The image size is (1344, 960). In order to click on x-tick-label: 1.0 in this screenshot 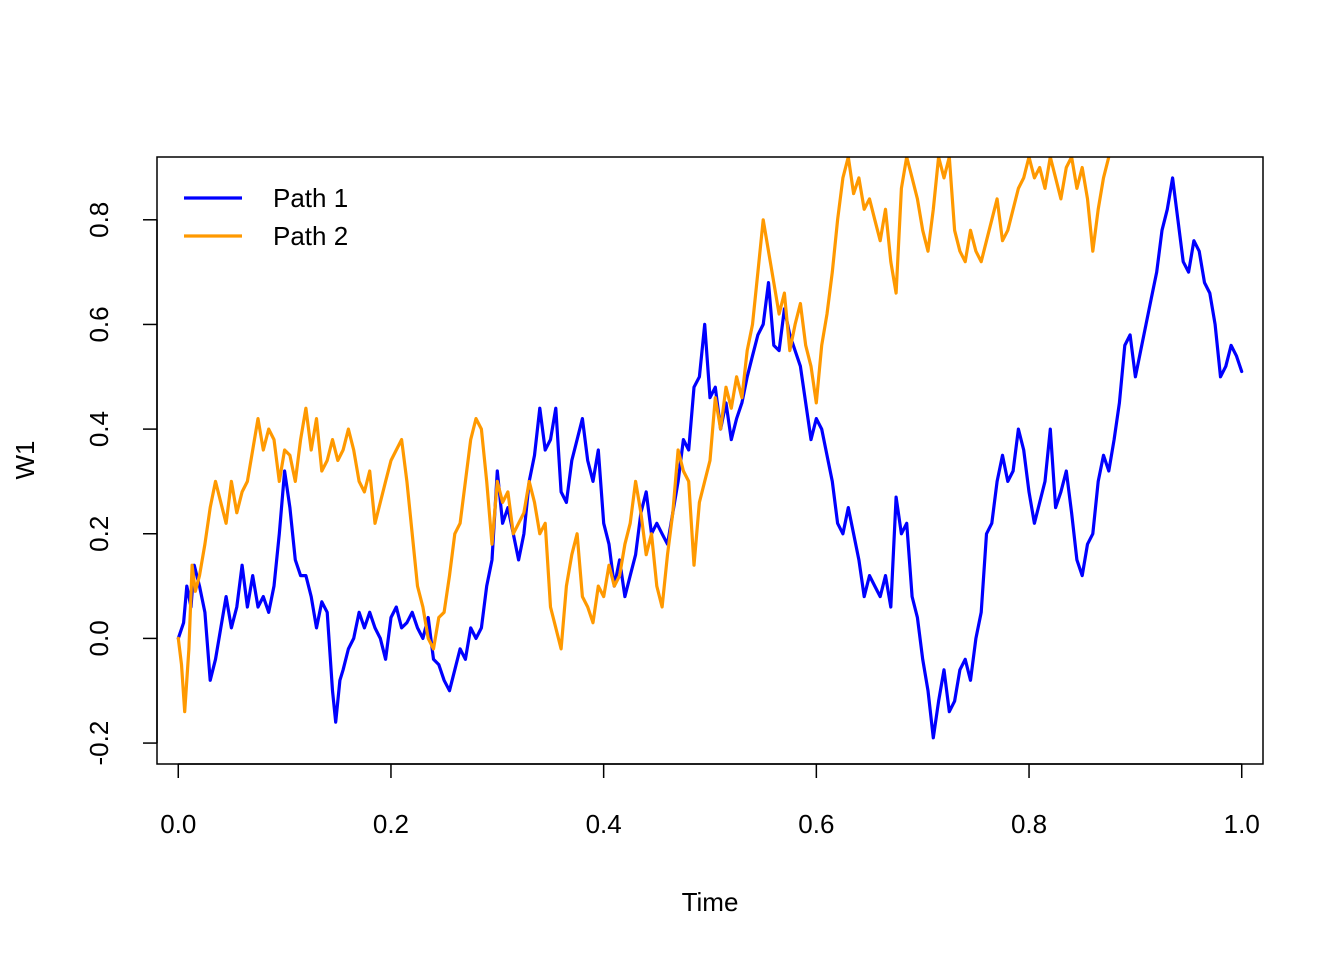, I will do `click(1242, 824)`.